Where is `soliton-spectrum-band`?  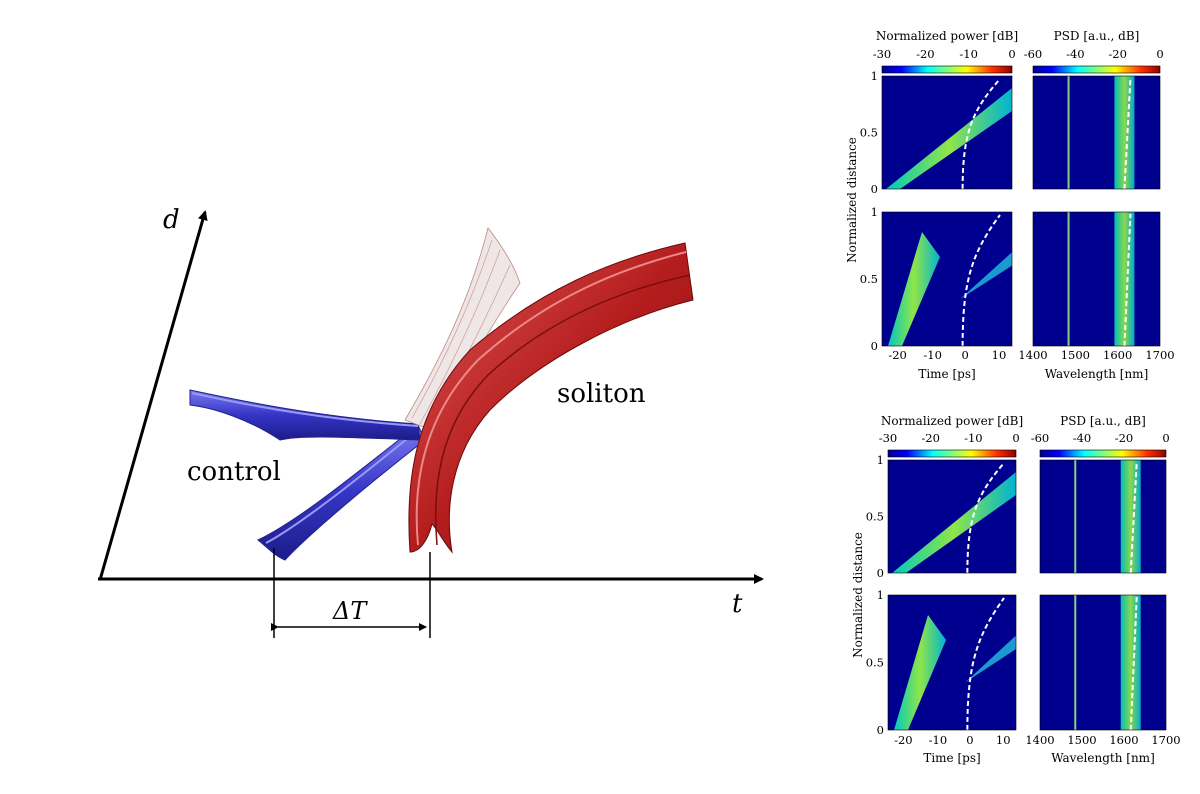 soliton-spectrum-band is located at coordinates (1130, 662).